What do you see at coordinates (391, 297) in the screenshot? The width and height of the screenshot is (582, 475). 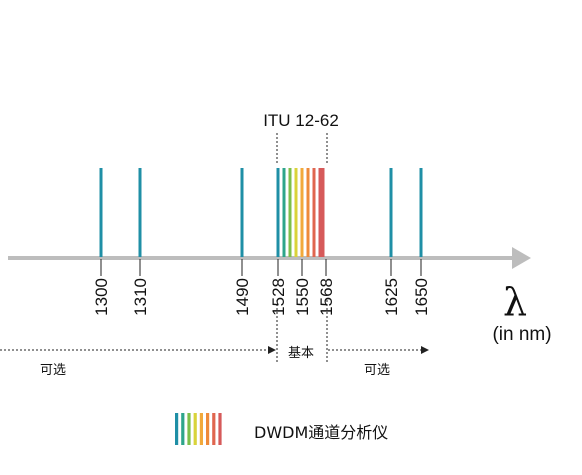 I see `tick-label-1625: 1625` at bounding box center [391, 297].